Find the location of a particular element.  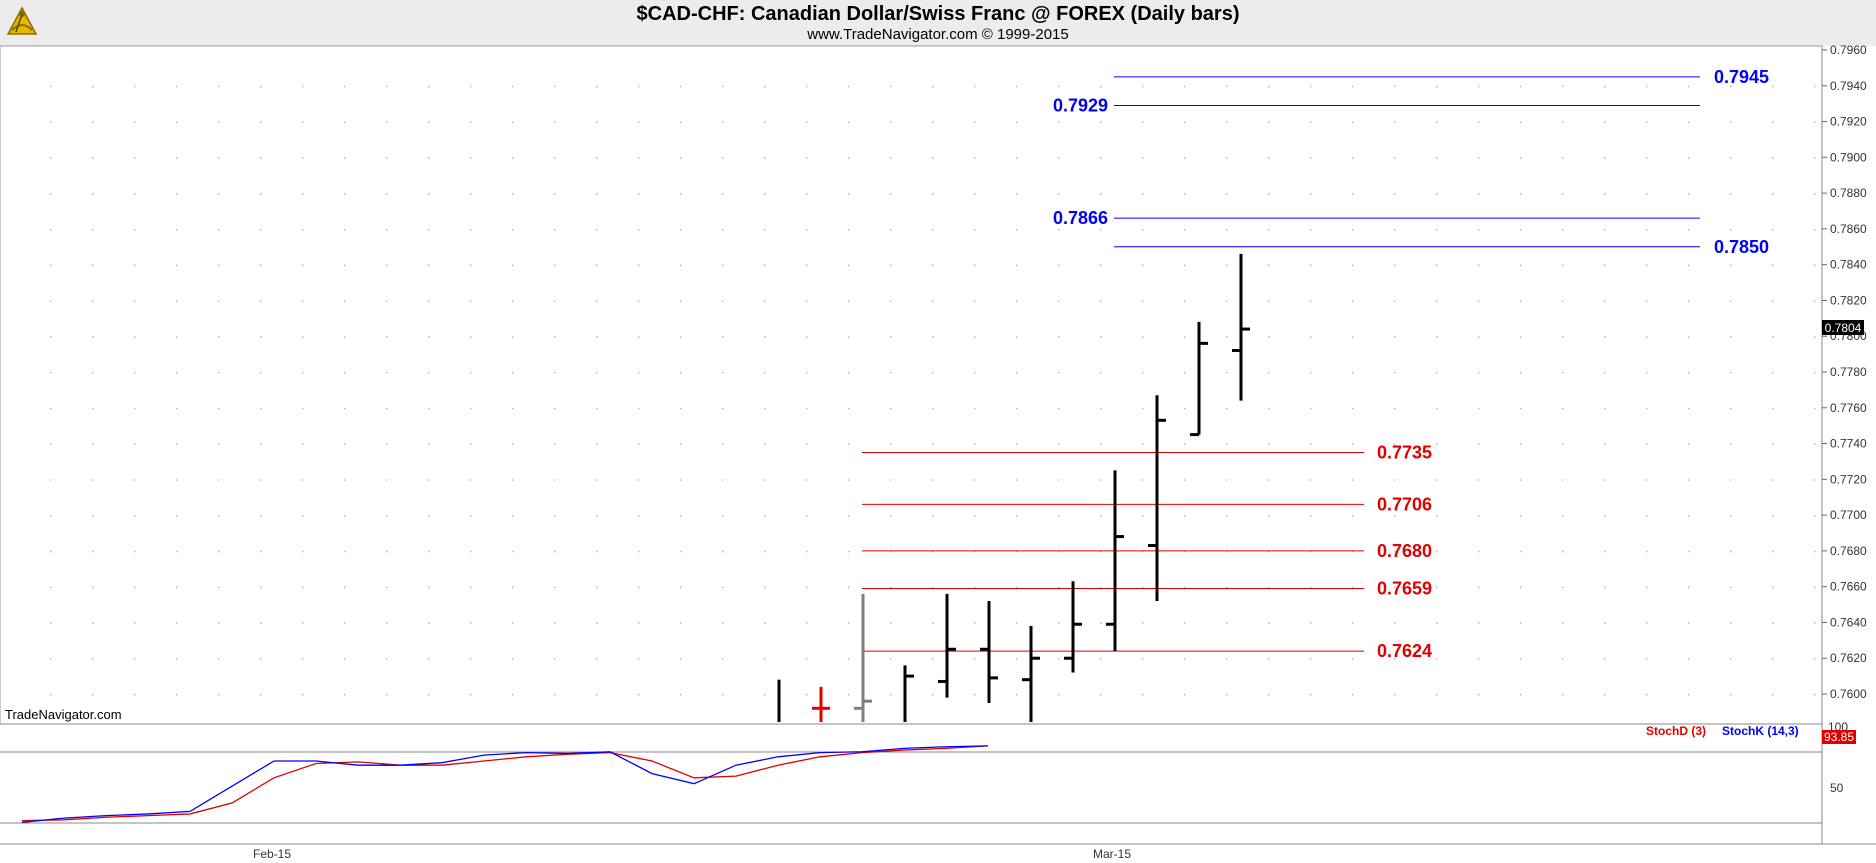

y-tick-label: 0.7920 is located at coordinates (1848, 122).